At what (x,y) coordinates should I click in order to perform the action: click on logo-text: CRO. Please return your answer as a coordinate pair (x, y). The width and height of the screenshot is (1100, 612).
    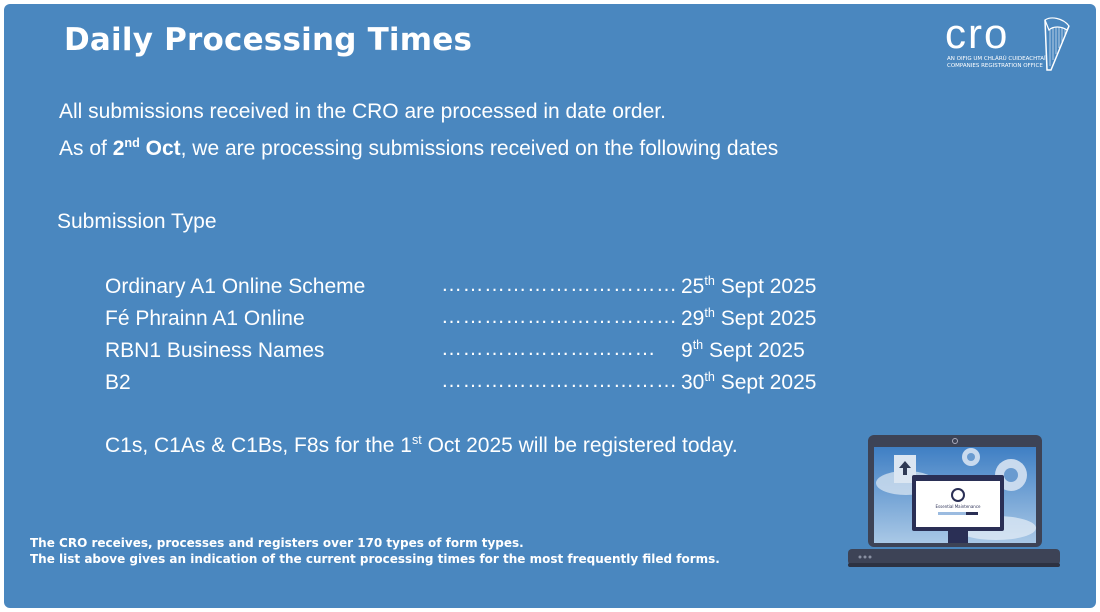
    Looking at the image, I should click on (977, 33).